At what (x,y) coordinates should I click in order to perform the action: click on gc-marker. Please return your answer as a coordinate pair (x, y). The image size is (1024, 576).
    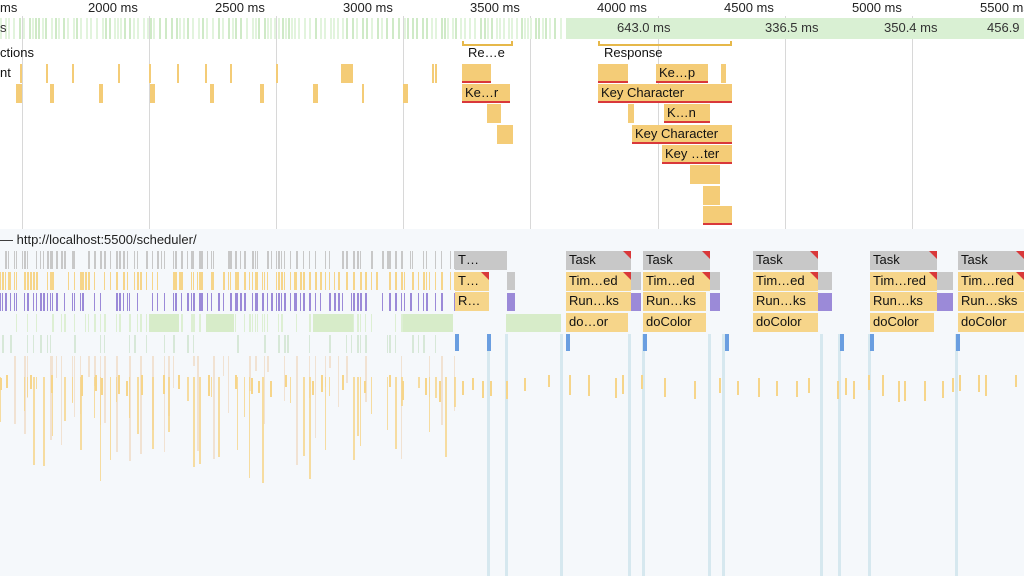
    Looking at the image, I should click on (842, 342).